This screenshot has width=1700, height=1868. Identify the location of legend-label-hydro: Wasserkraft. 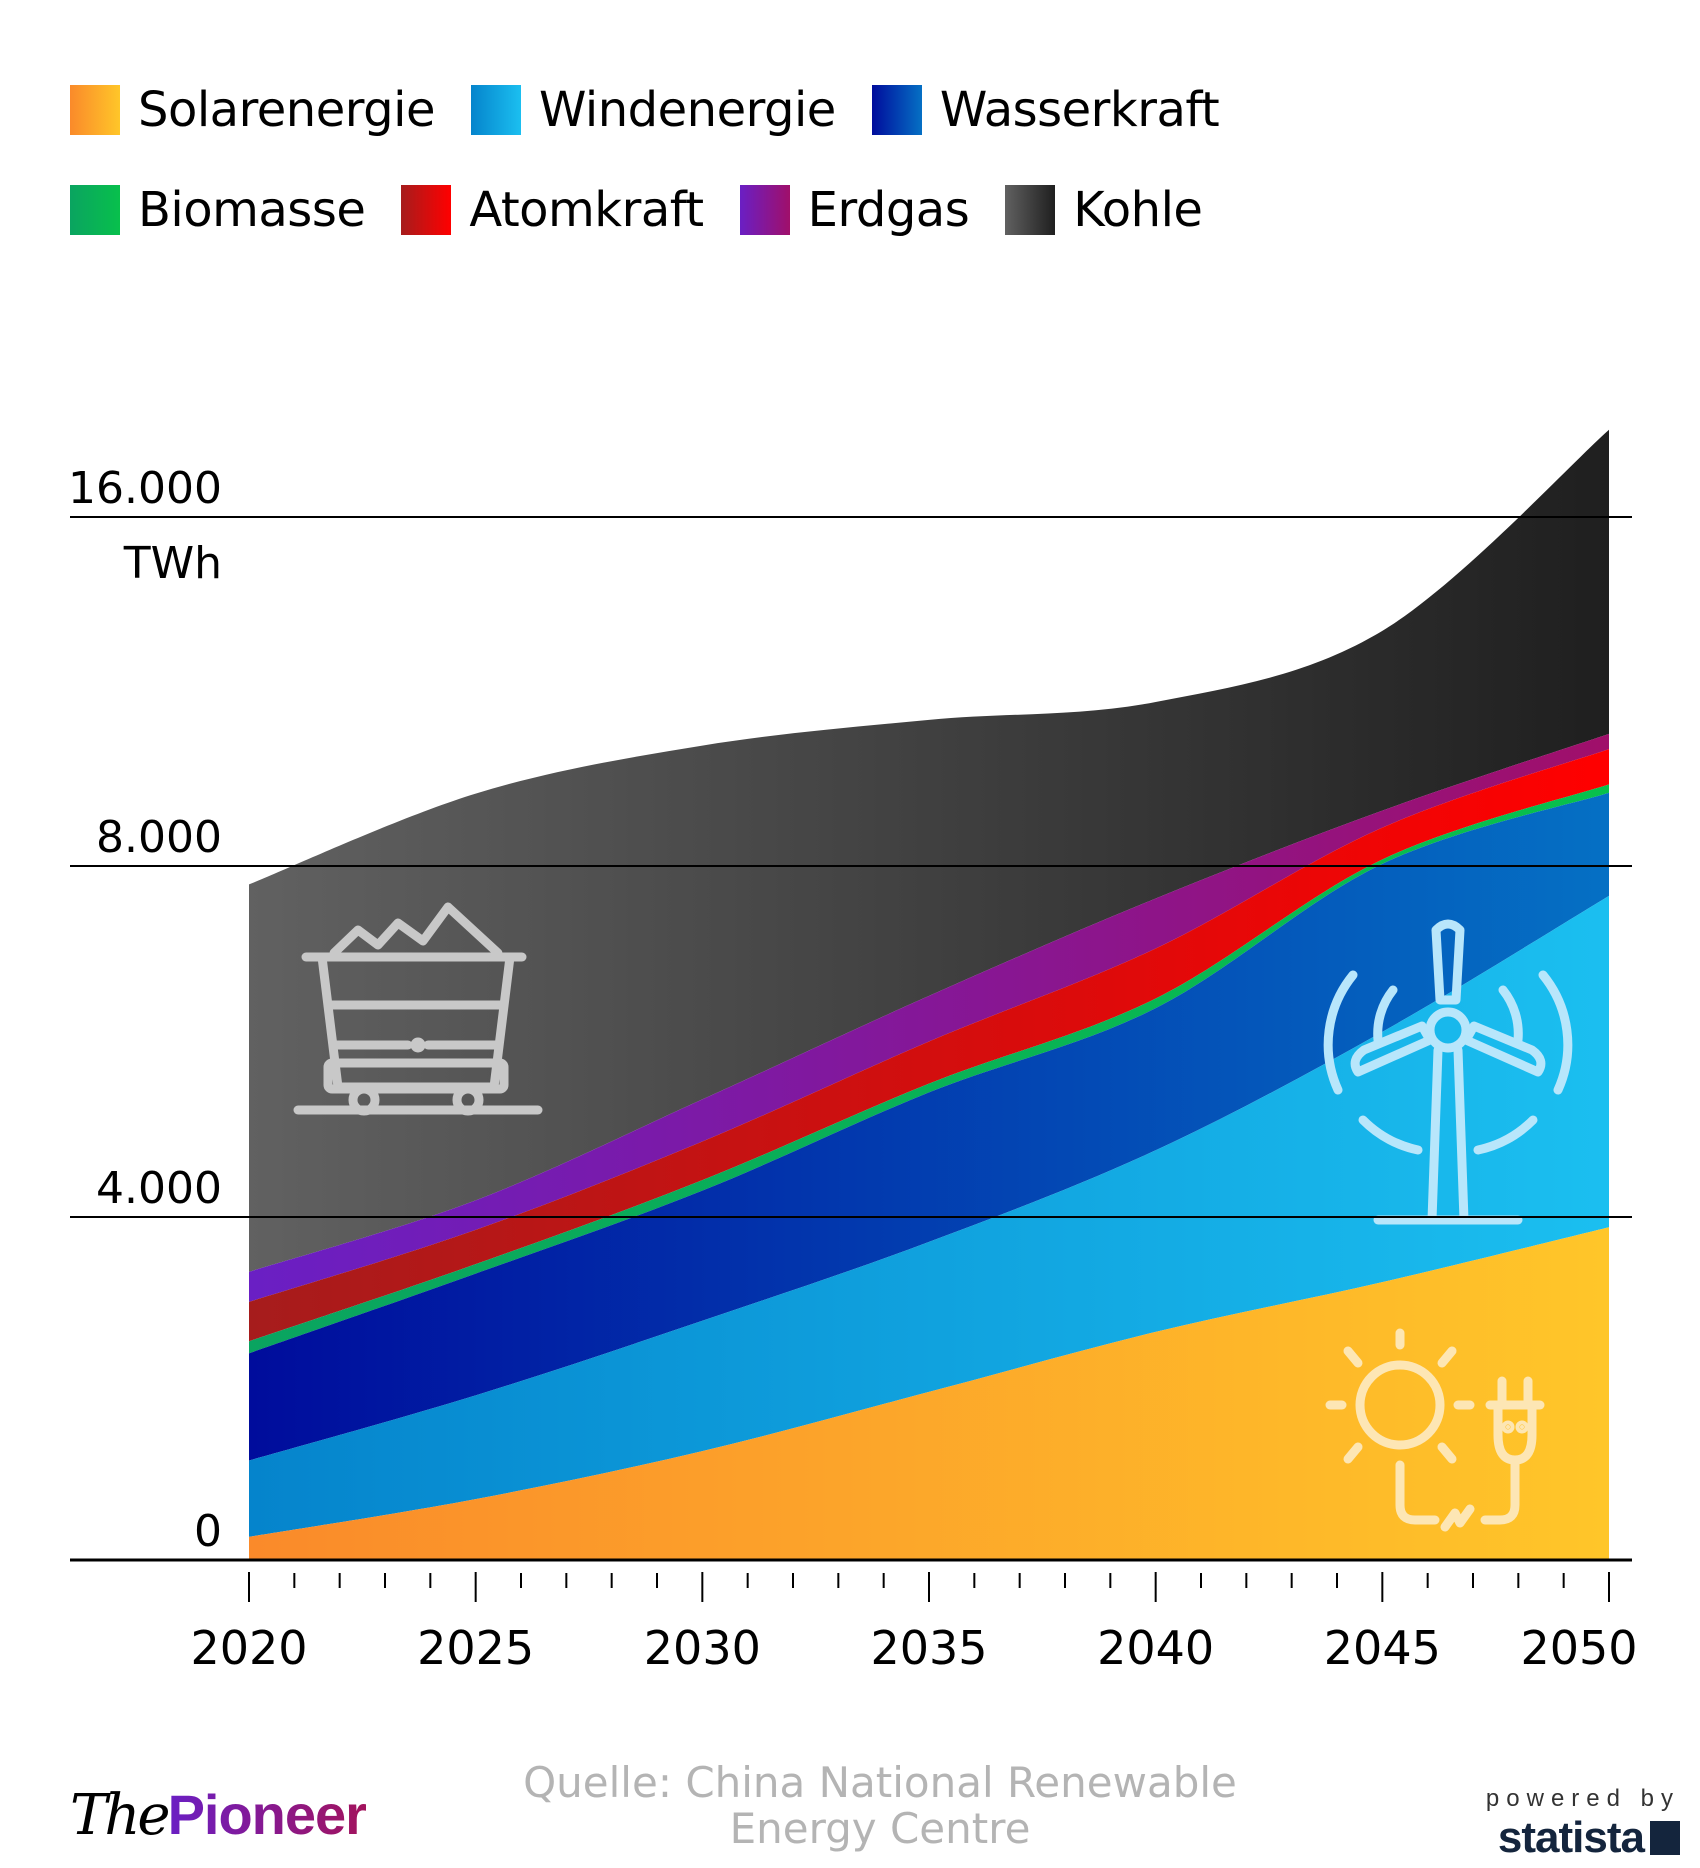
(1079, 110).